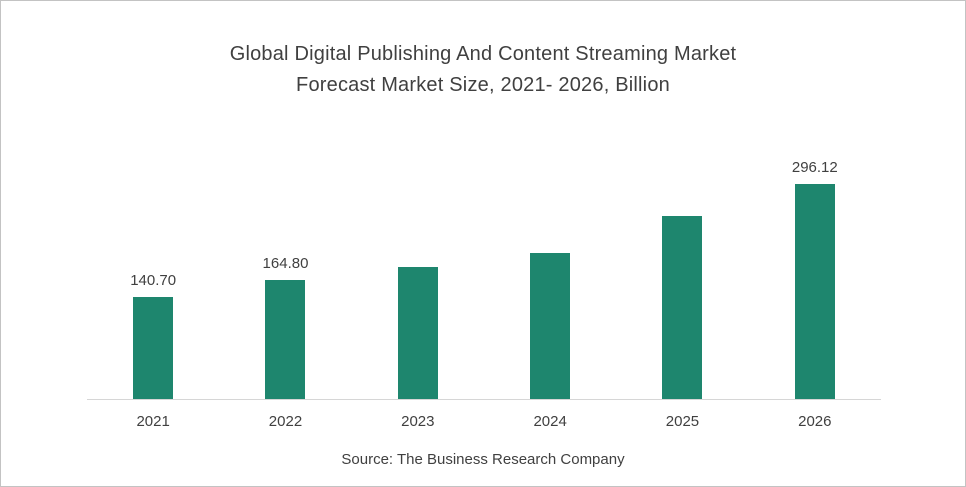  Describe the element at coordinates (484, 421) in the screenshot. I see `x-axis-labels: 2021 2022 2023 2024 2025 2026` at that location.